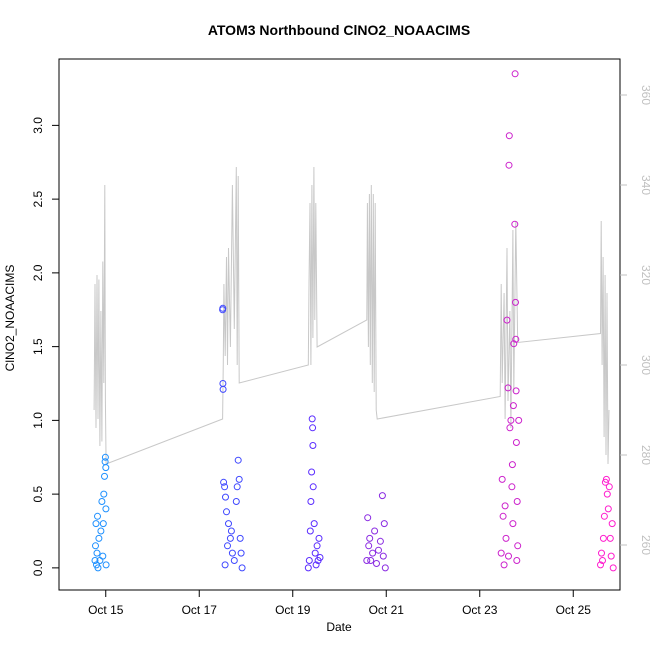 The image size is (650, 650). I want to click on y2-tick-label: 320, so click(644, 275).